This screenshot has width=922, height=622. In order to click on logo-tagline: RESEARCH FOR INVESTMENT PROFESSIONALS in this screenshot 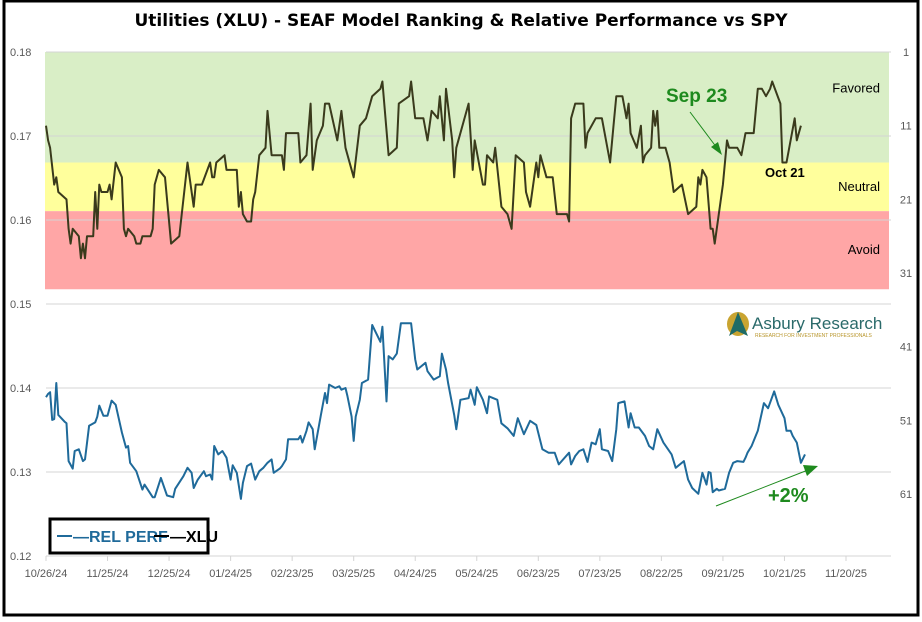, I will do `click(814, 336)`.